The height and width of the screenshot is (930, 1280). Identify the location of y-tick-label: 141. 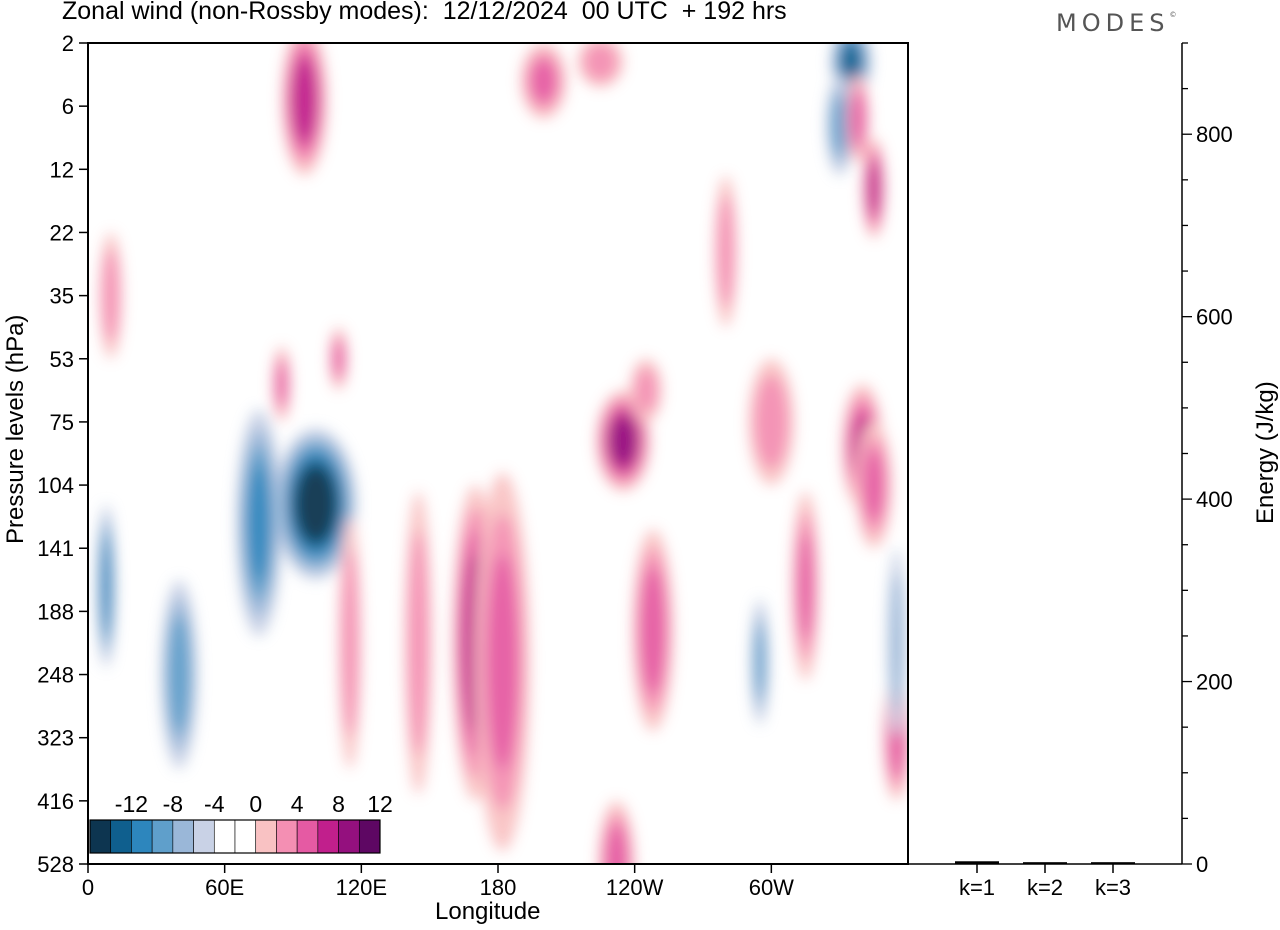
(55, 548).